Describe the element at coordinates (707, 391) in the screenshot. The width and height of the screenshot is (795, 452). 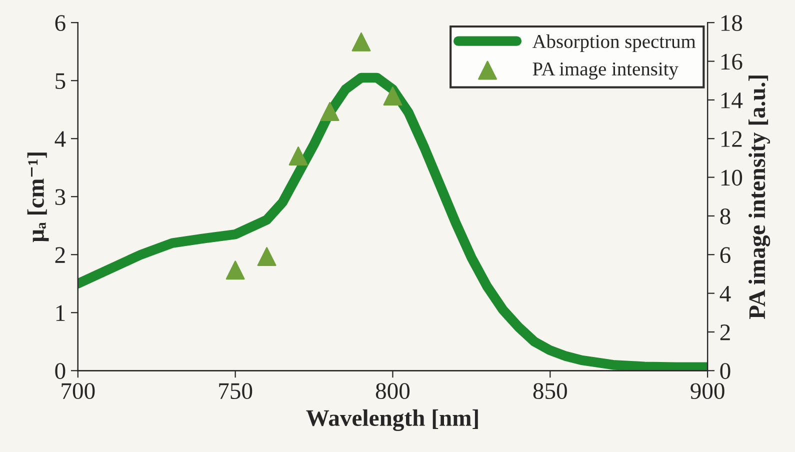
I see `x-tick-label: 900` at that location.